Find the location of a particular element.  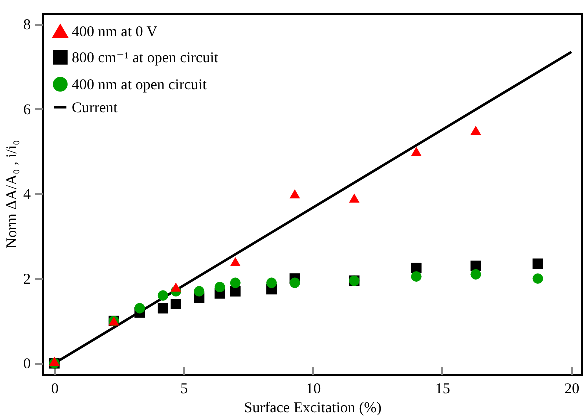

legend-label: Current is located at coordinates (95, 108).